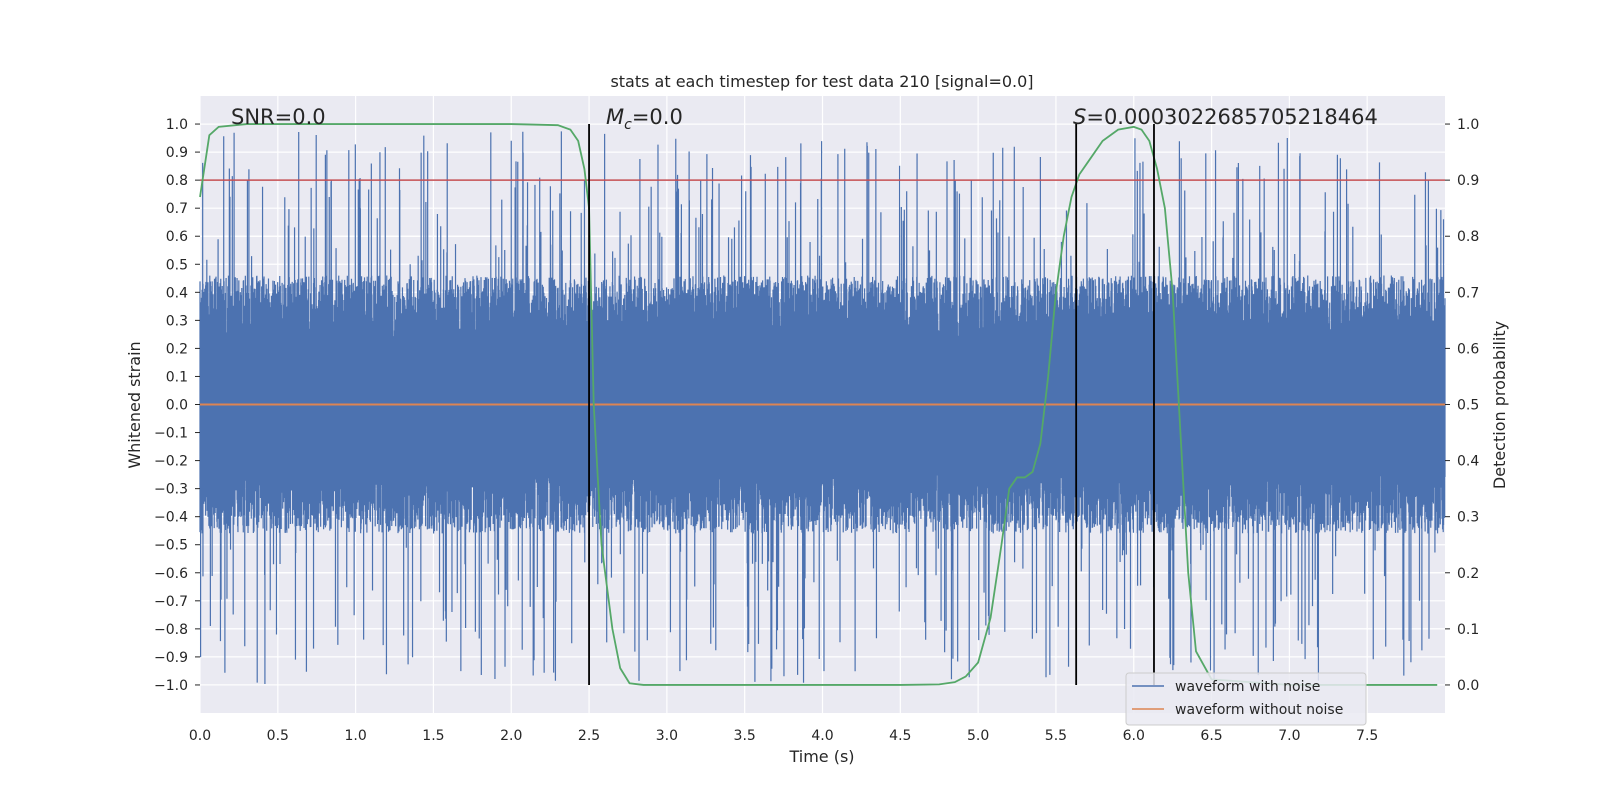 This screenshot has height=804, width=1600. What do you see at coordinates (1247, 687) in the screenshot?
I see `legend-label-noise: waveform with noise` at bounding box center [1247, 687].